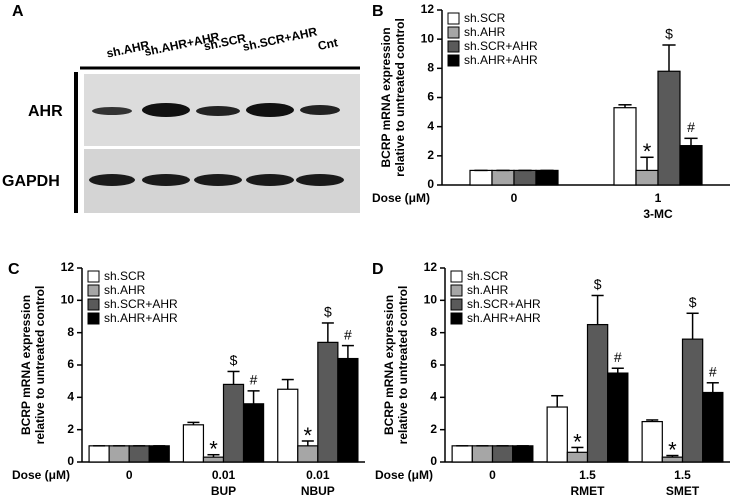  Describe the element at coordinates (45, 111) in the screenshot. I see `row-label: AHR` at that location.